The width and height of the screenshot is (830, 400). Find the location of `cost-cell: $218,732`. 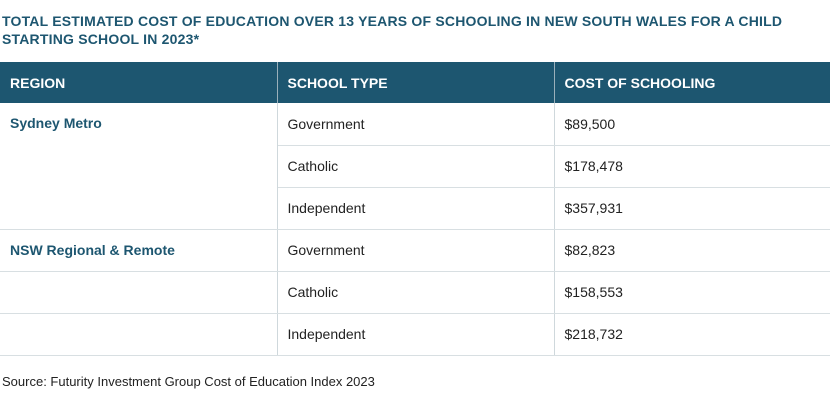

cost-cell: $218,732 is located at coordinates (692, 334).